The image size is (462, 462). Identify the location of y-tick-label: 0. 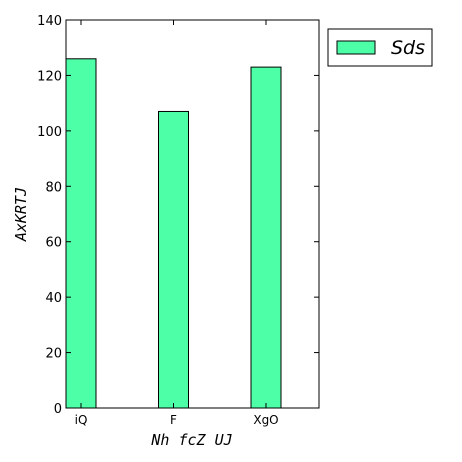
(58, 409).